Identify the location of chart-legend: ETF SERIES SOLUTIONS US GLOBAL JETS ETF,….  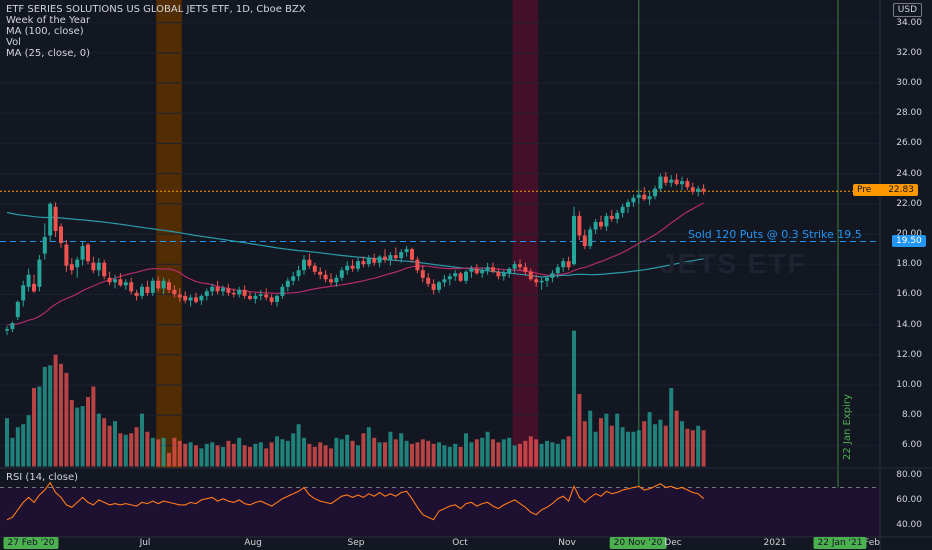
(156, 31).